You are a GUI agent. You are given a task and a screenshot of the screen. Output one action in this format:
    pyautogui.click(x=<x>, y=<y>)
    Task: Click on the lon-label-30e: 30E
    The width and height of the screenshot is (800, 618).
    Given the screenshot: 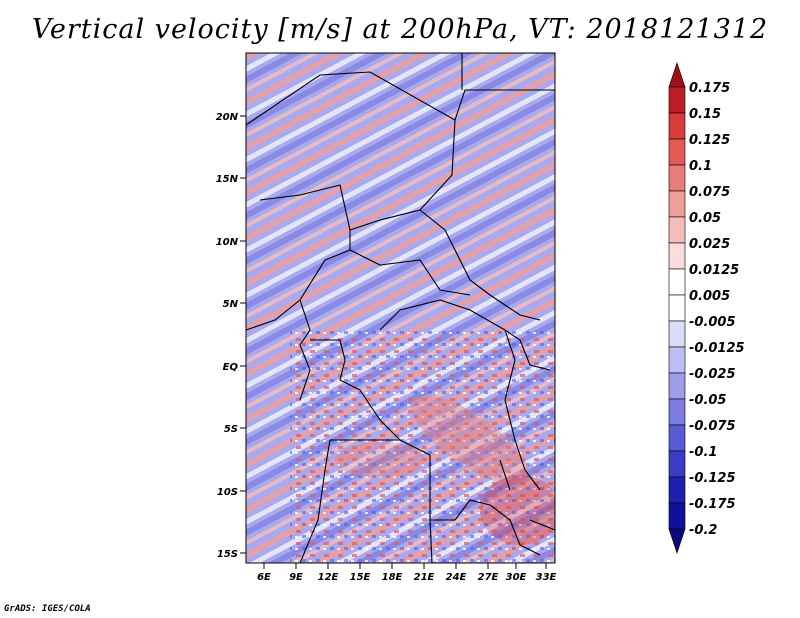 What is the action you would take?
    pyautogui.click(x=516, y=577)
    